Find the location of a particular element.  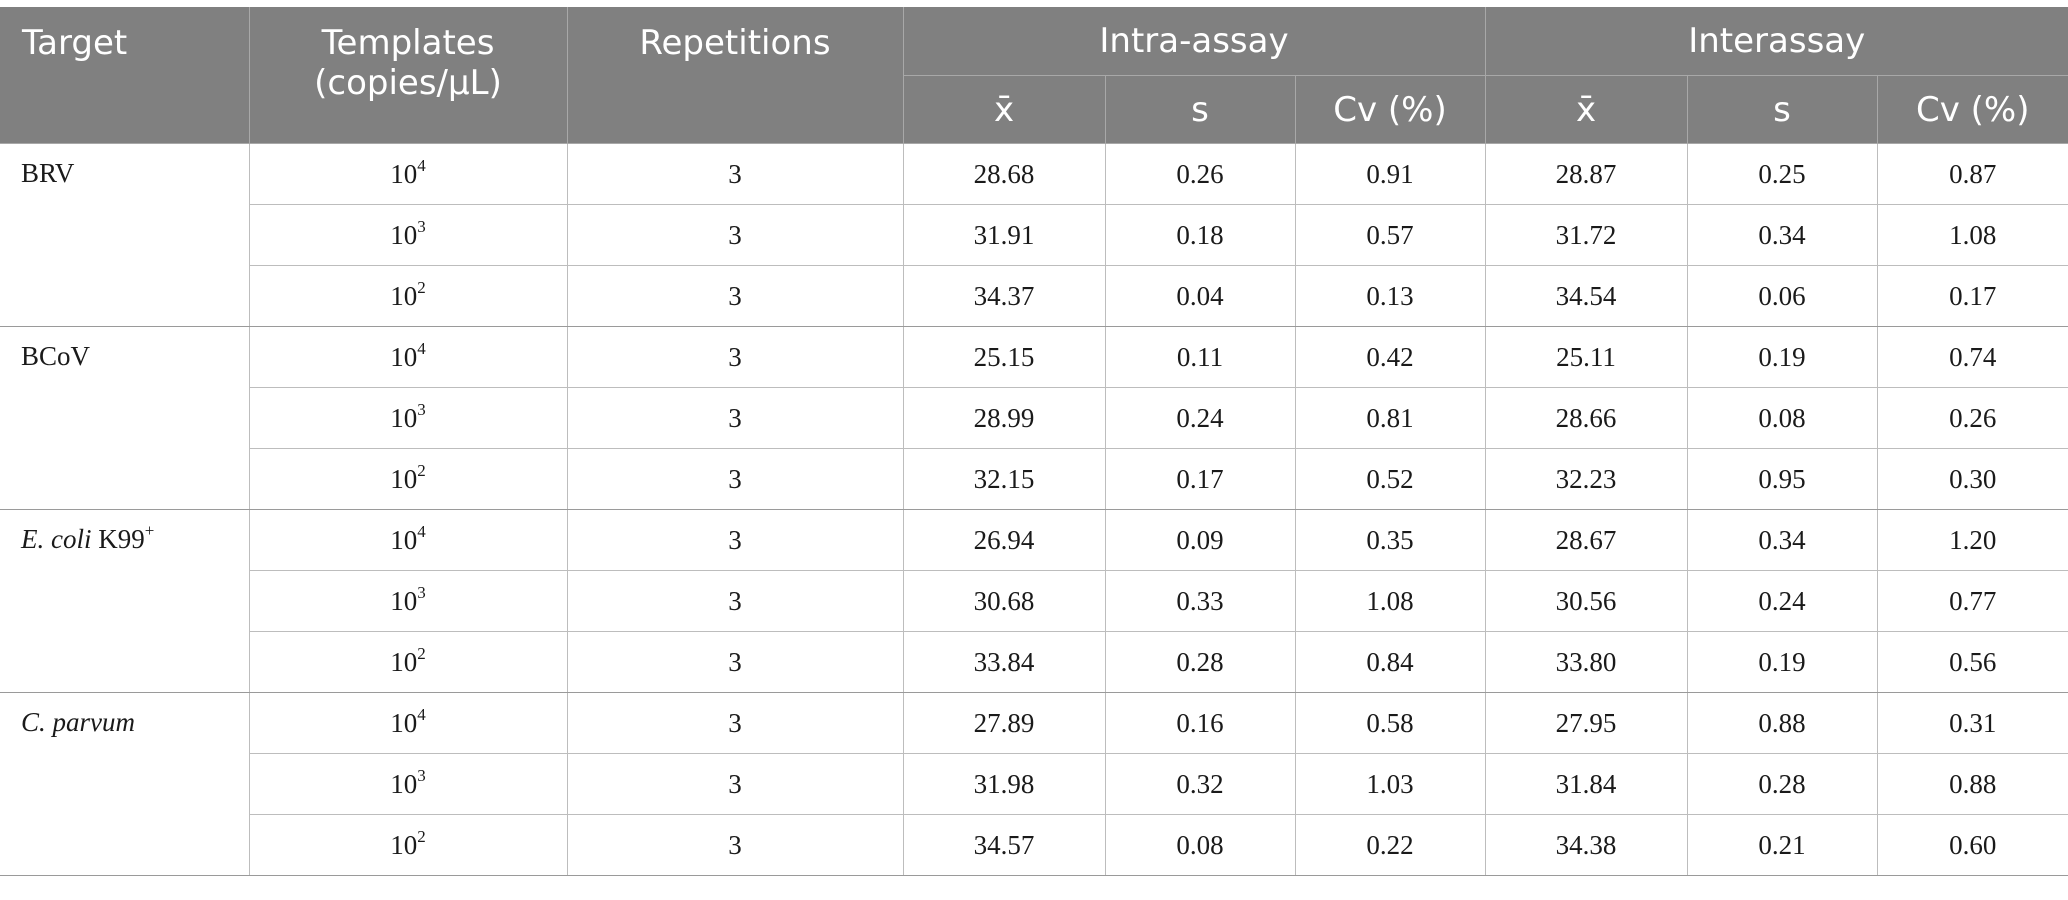

inter-sd-cell: 0.21 is located at coordinates (1782, 845).